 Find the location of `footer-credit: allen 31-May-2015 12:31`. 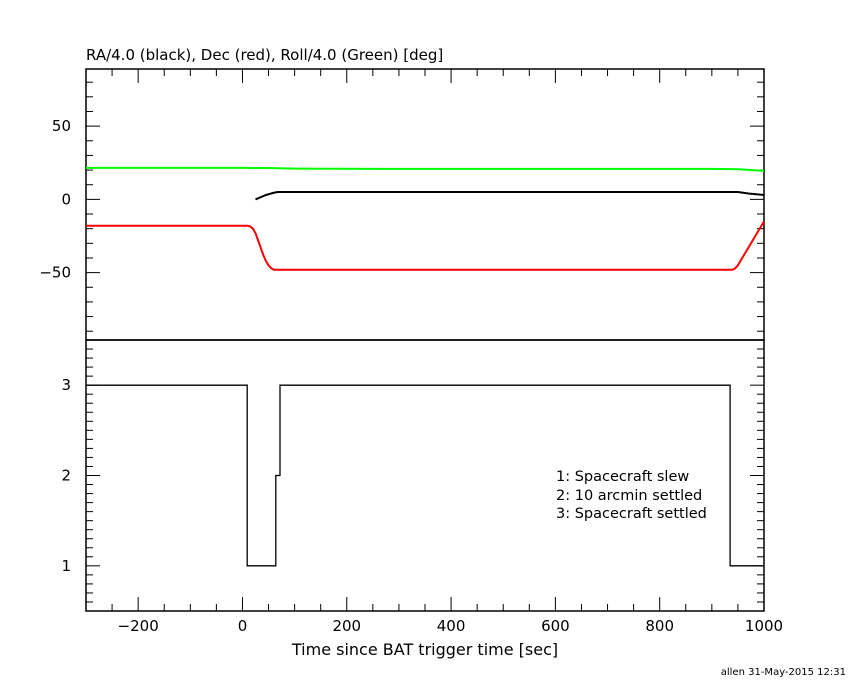

footer-credit: allen 31-May-2015 12:31 is located at coordinates (783, 672).